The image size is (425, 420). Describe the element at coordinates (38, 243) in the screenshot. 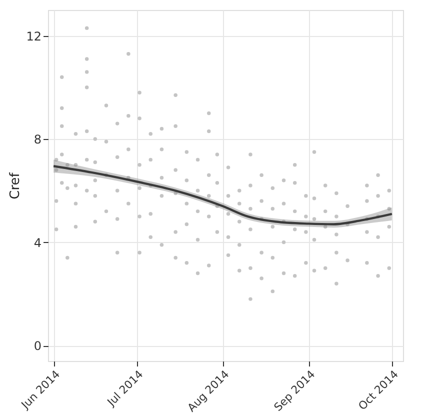

I see `y-tick-label: 4` at that location.